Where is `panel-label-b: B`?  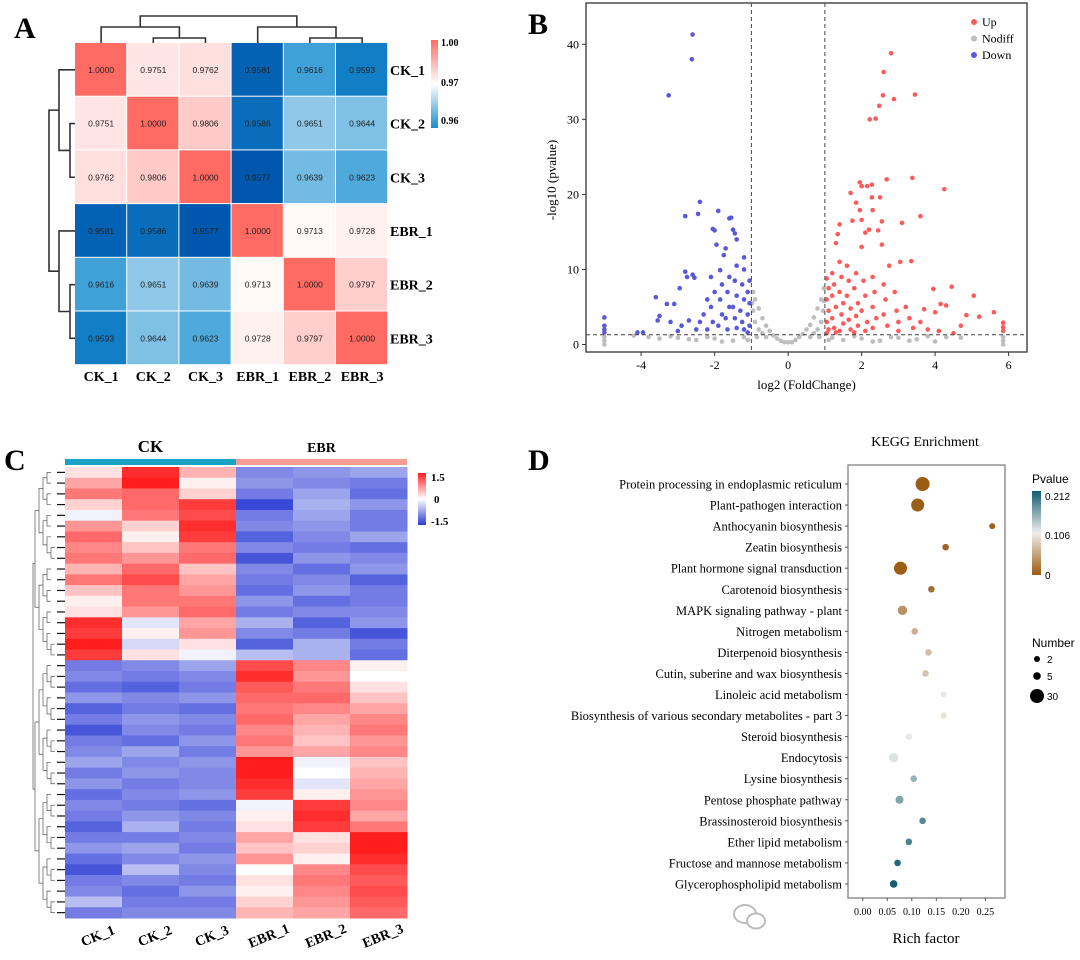 panel-label-b: B is located at coordinates (538, 24).